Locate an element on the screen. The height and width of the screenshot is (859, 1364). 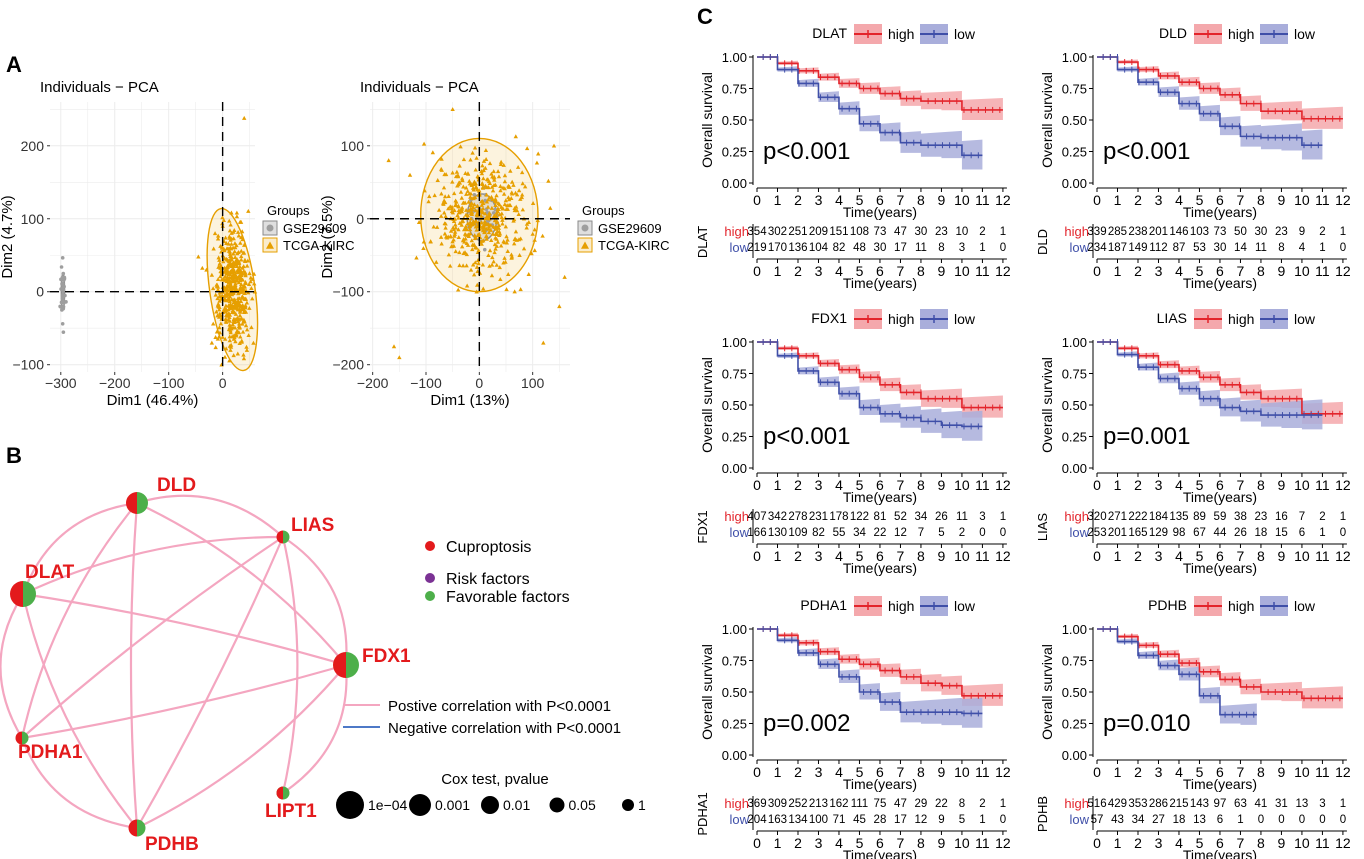
risk-x-tick-label: 5 is located at coordinates (860, 843).